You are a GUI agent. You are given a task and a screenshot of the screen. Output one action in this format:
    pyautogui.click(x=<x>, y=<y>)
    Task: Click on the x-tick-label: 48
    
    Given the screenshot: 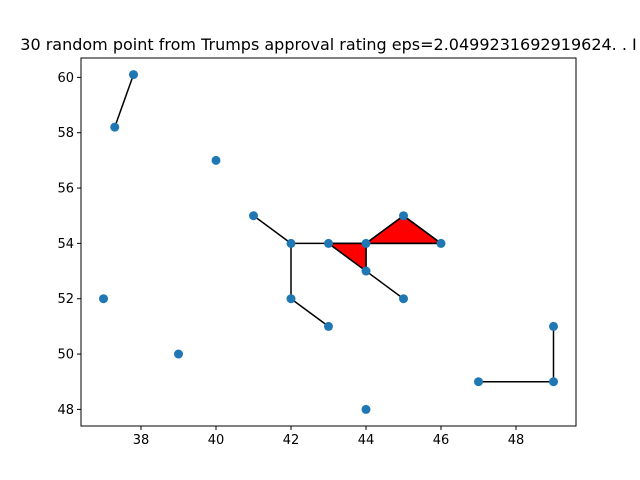 What is the action you would take?
    pyautogui.click(x=516, y=440)
    